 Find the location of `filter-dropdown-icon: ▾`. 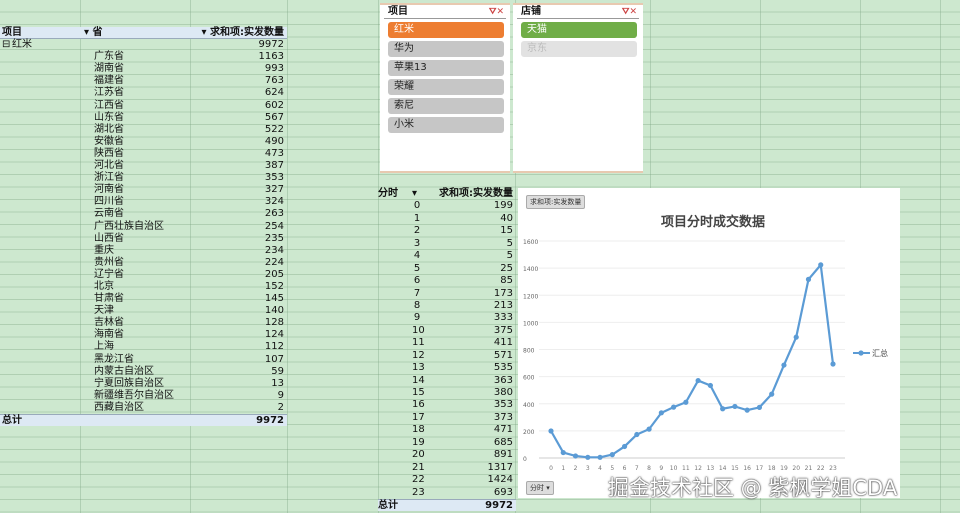

filter-dropdown-icon: ▾ is located at coordinates (415, 193).